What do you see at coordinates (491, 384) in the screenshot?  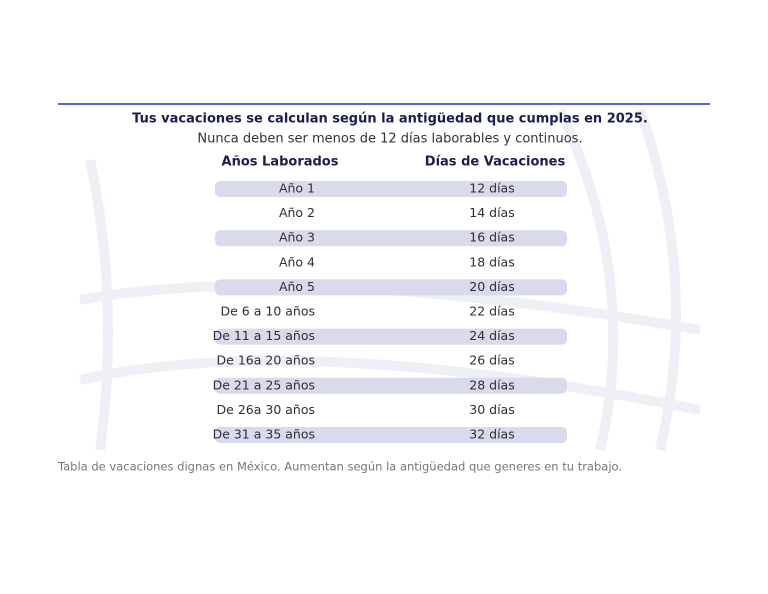 I see `cell: 28 días` at bounding box center [491, 384].